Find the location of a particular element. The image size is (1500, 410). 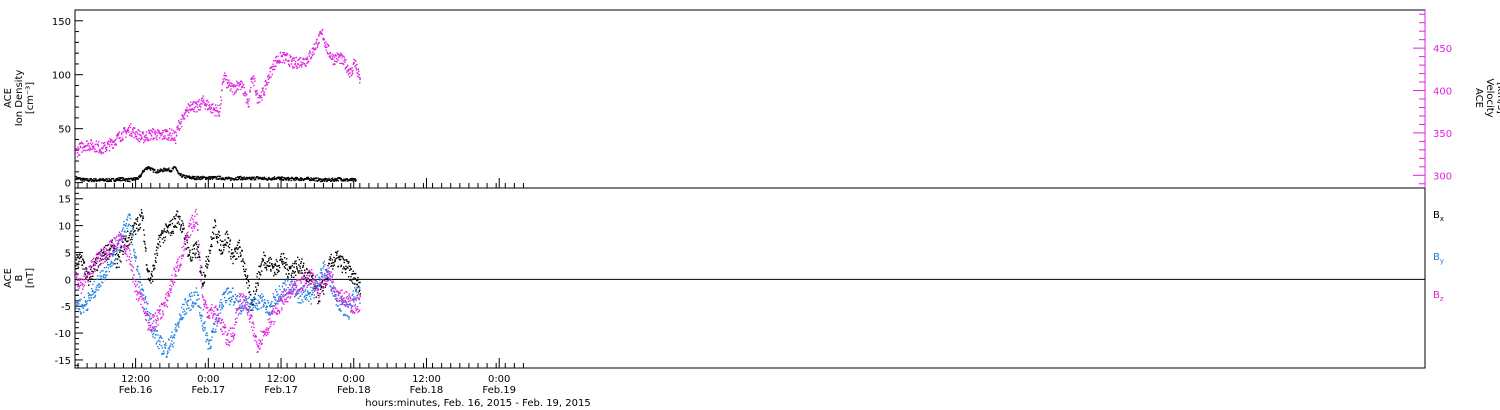

legend-label-by: By is located at coordinates (1438, 258).